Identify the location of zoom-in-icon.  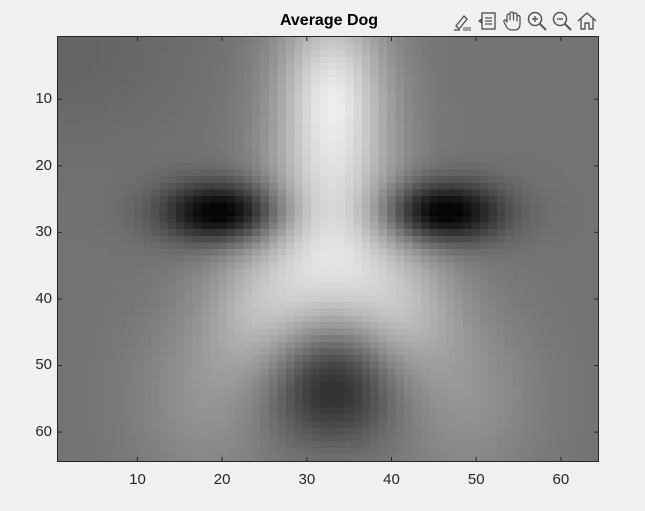
(537, 21).